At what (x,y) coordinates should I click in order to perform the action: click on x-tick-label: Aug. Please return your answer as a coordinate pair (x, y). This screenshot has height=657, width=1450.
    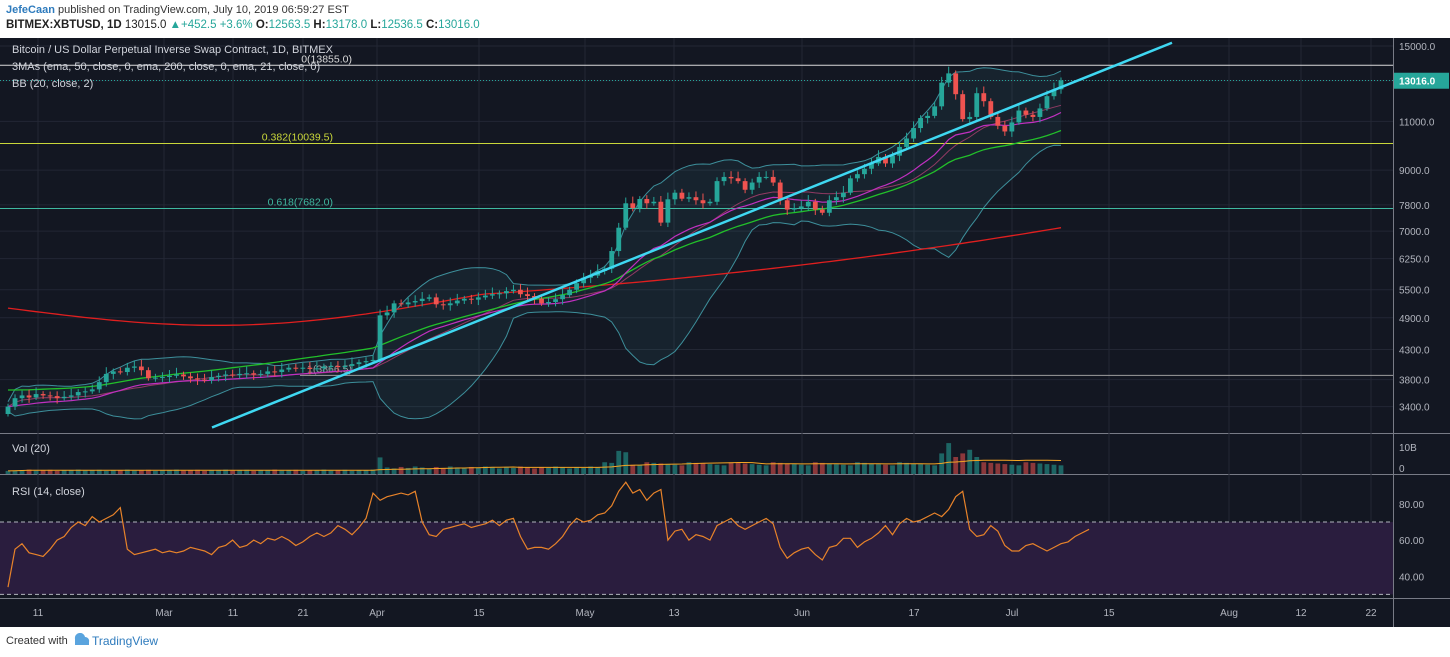
    Looking at the image, I should click on (1229, 613).